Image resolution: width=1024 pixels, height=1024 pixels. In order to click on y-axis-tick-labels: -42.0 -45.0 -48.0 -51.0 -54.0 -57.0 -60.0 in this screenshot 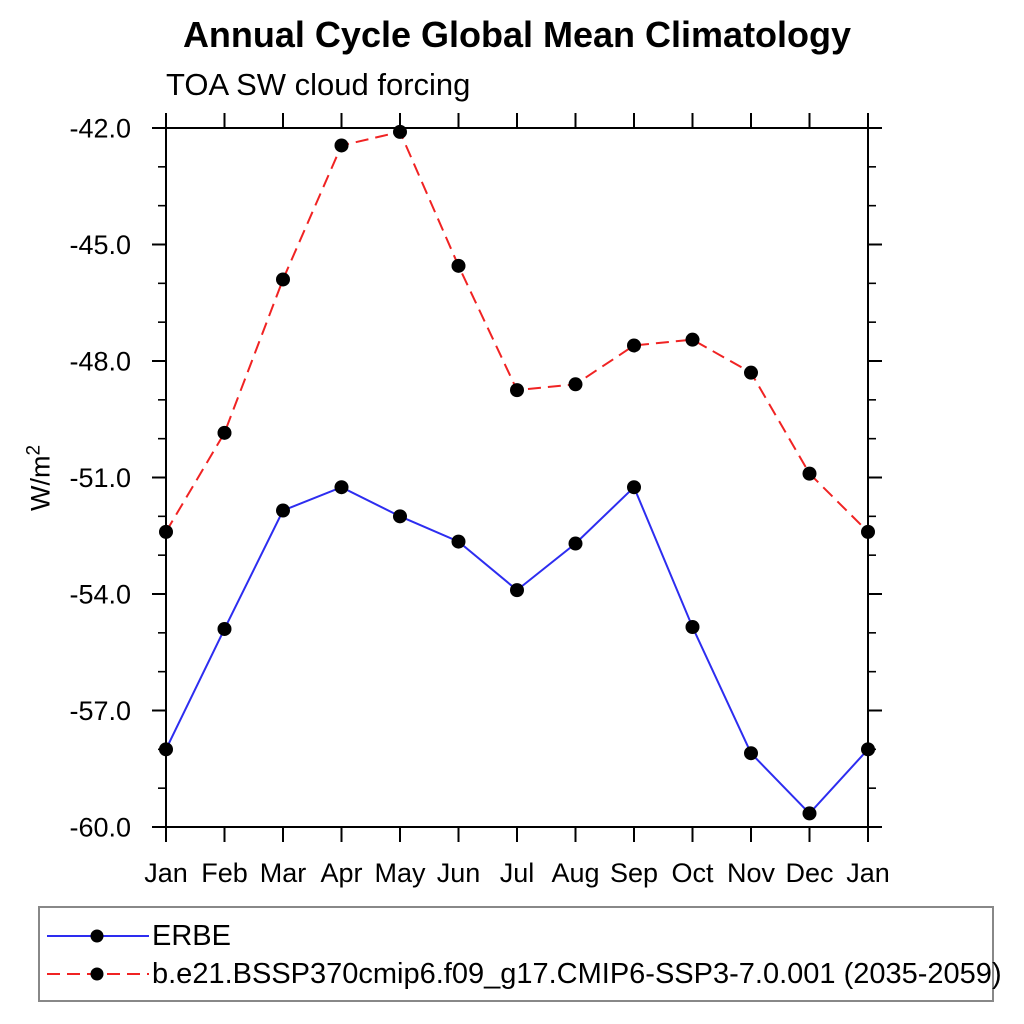, I will do `click(100, 478)`.